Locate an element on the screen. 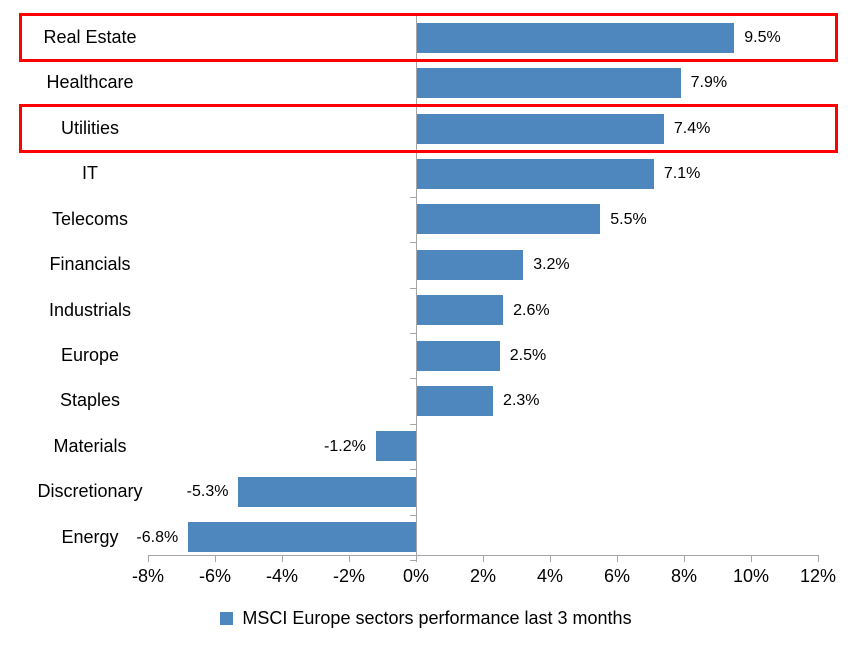  category-label-financials: Financials is located at coordinates (90, 264).